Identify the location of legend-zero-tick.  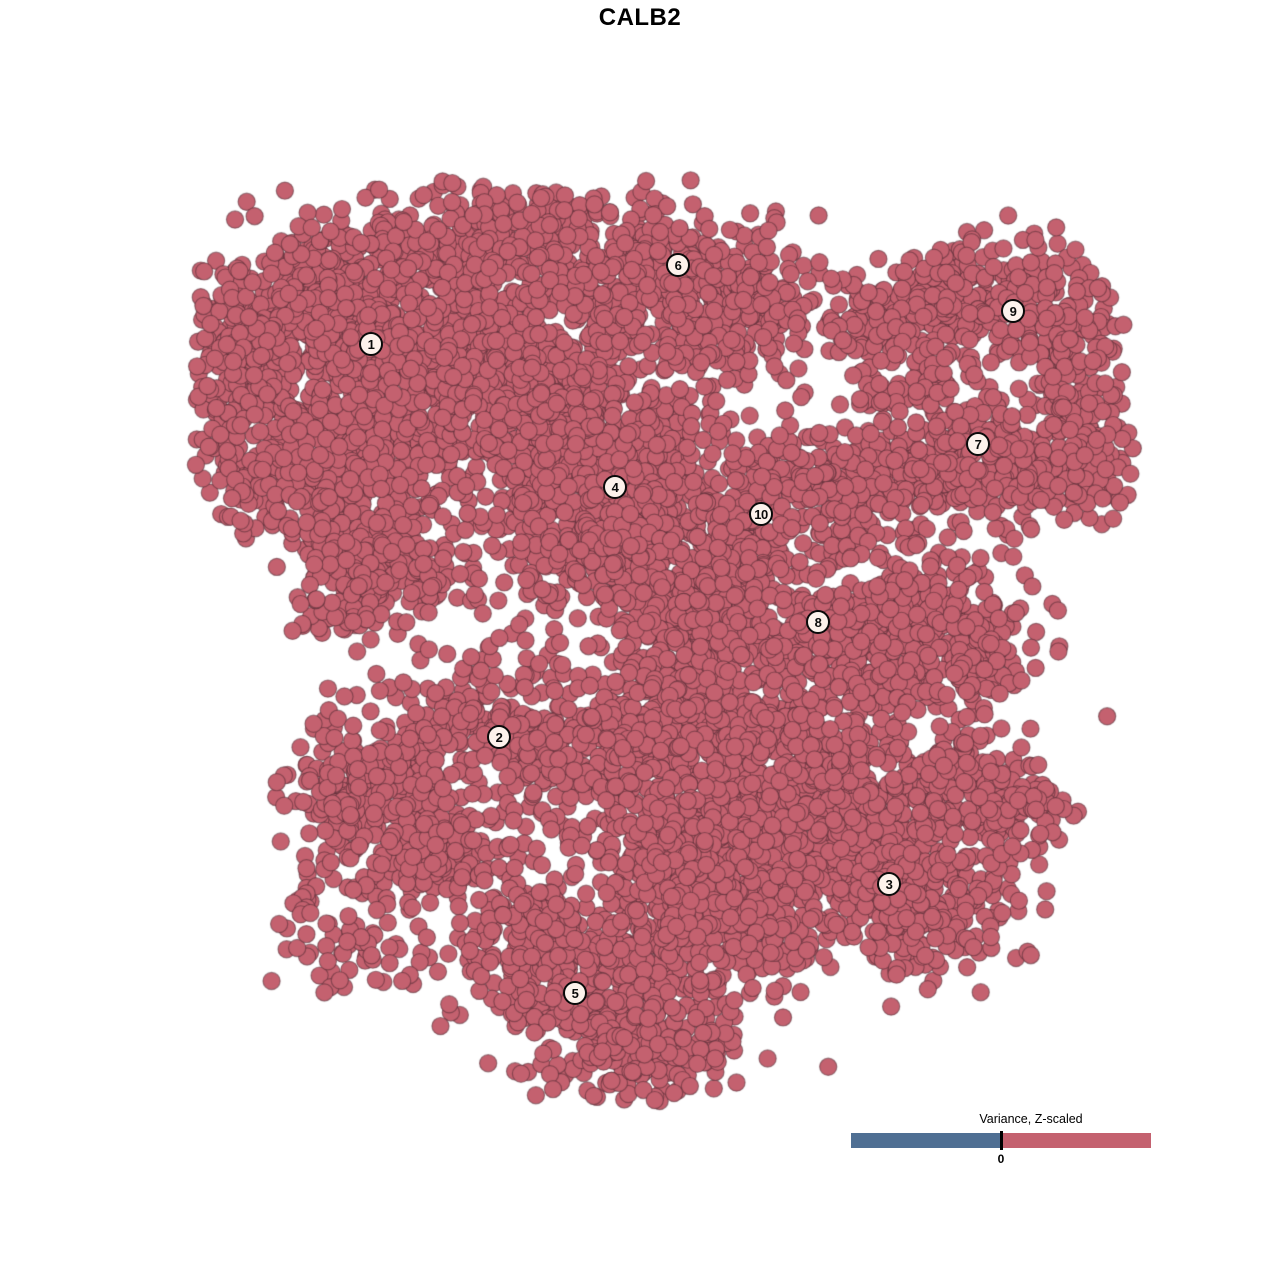
(1001, 1140).